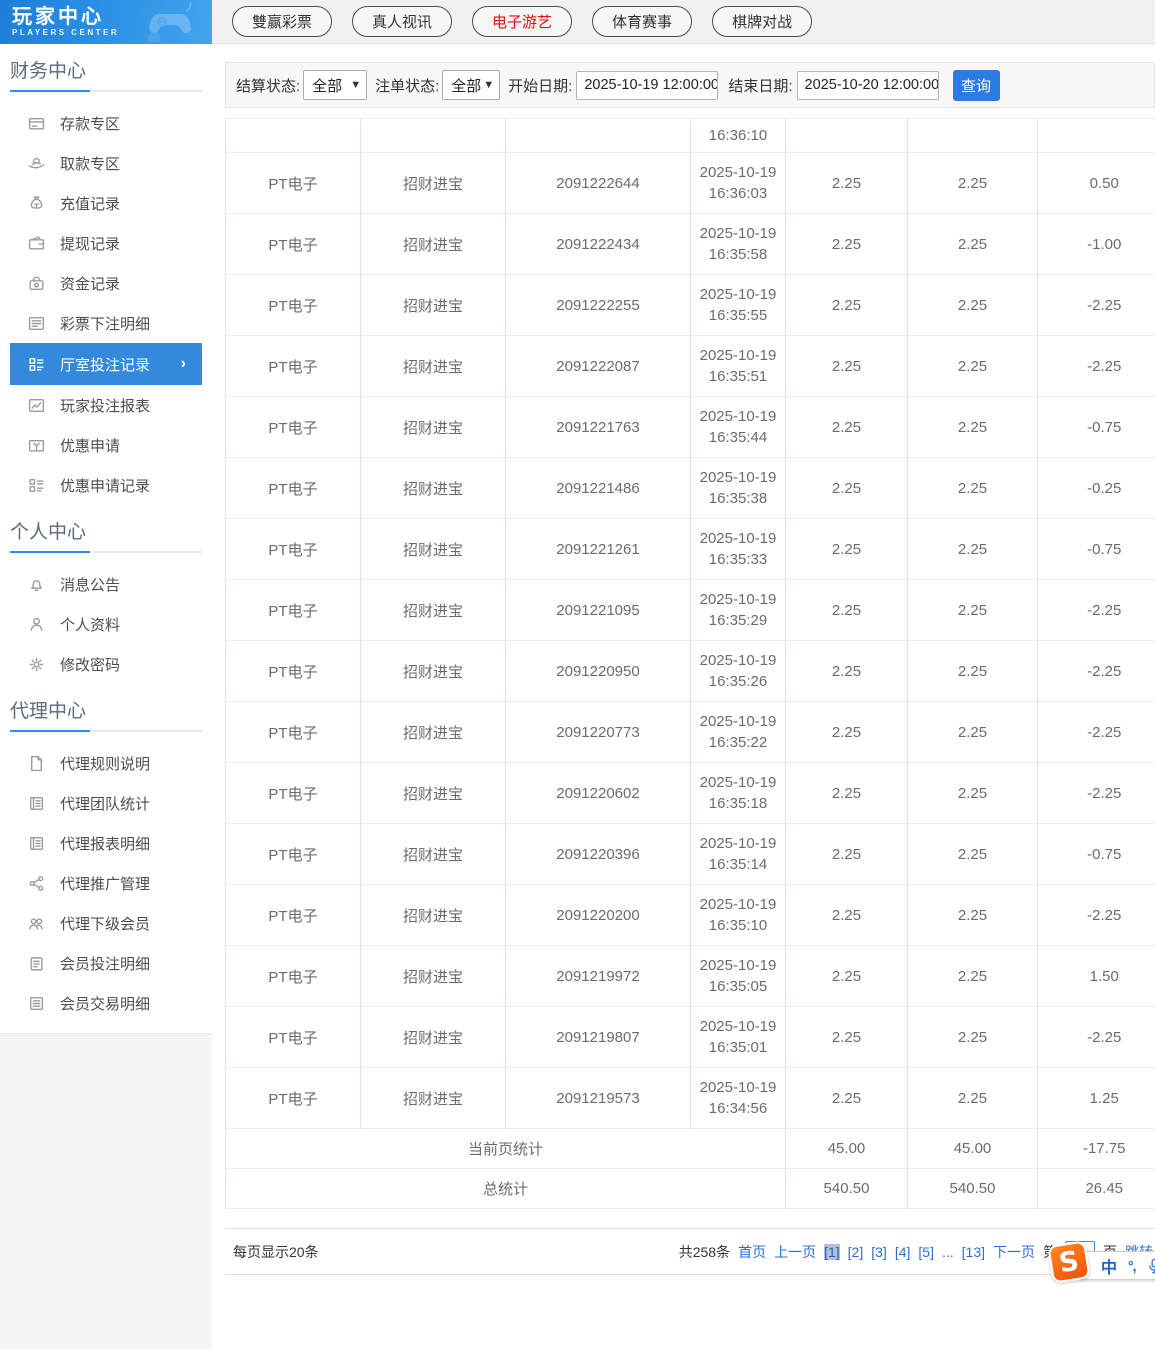  I want to click on order-number-cell: 2091222087, so click(598, 366).